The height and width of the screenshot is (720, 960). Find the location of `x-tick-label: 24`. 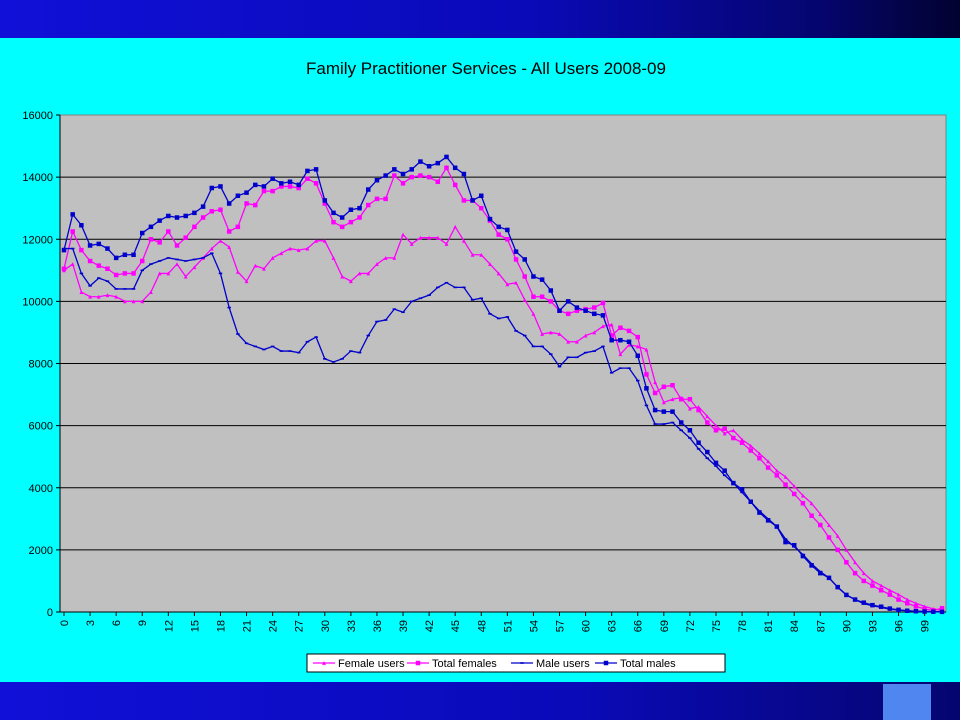

x-tick-label: 24 is located at coordinates (274, 626).